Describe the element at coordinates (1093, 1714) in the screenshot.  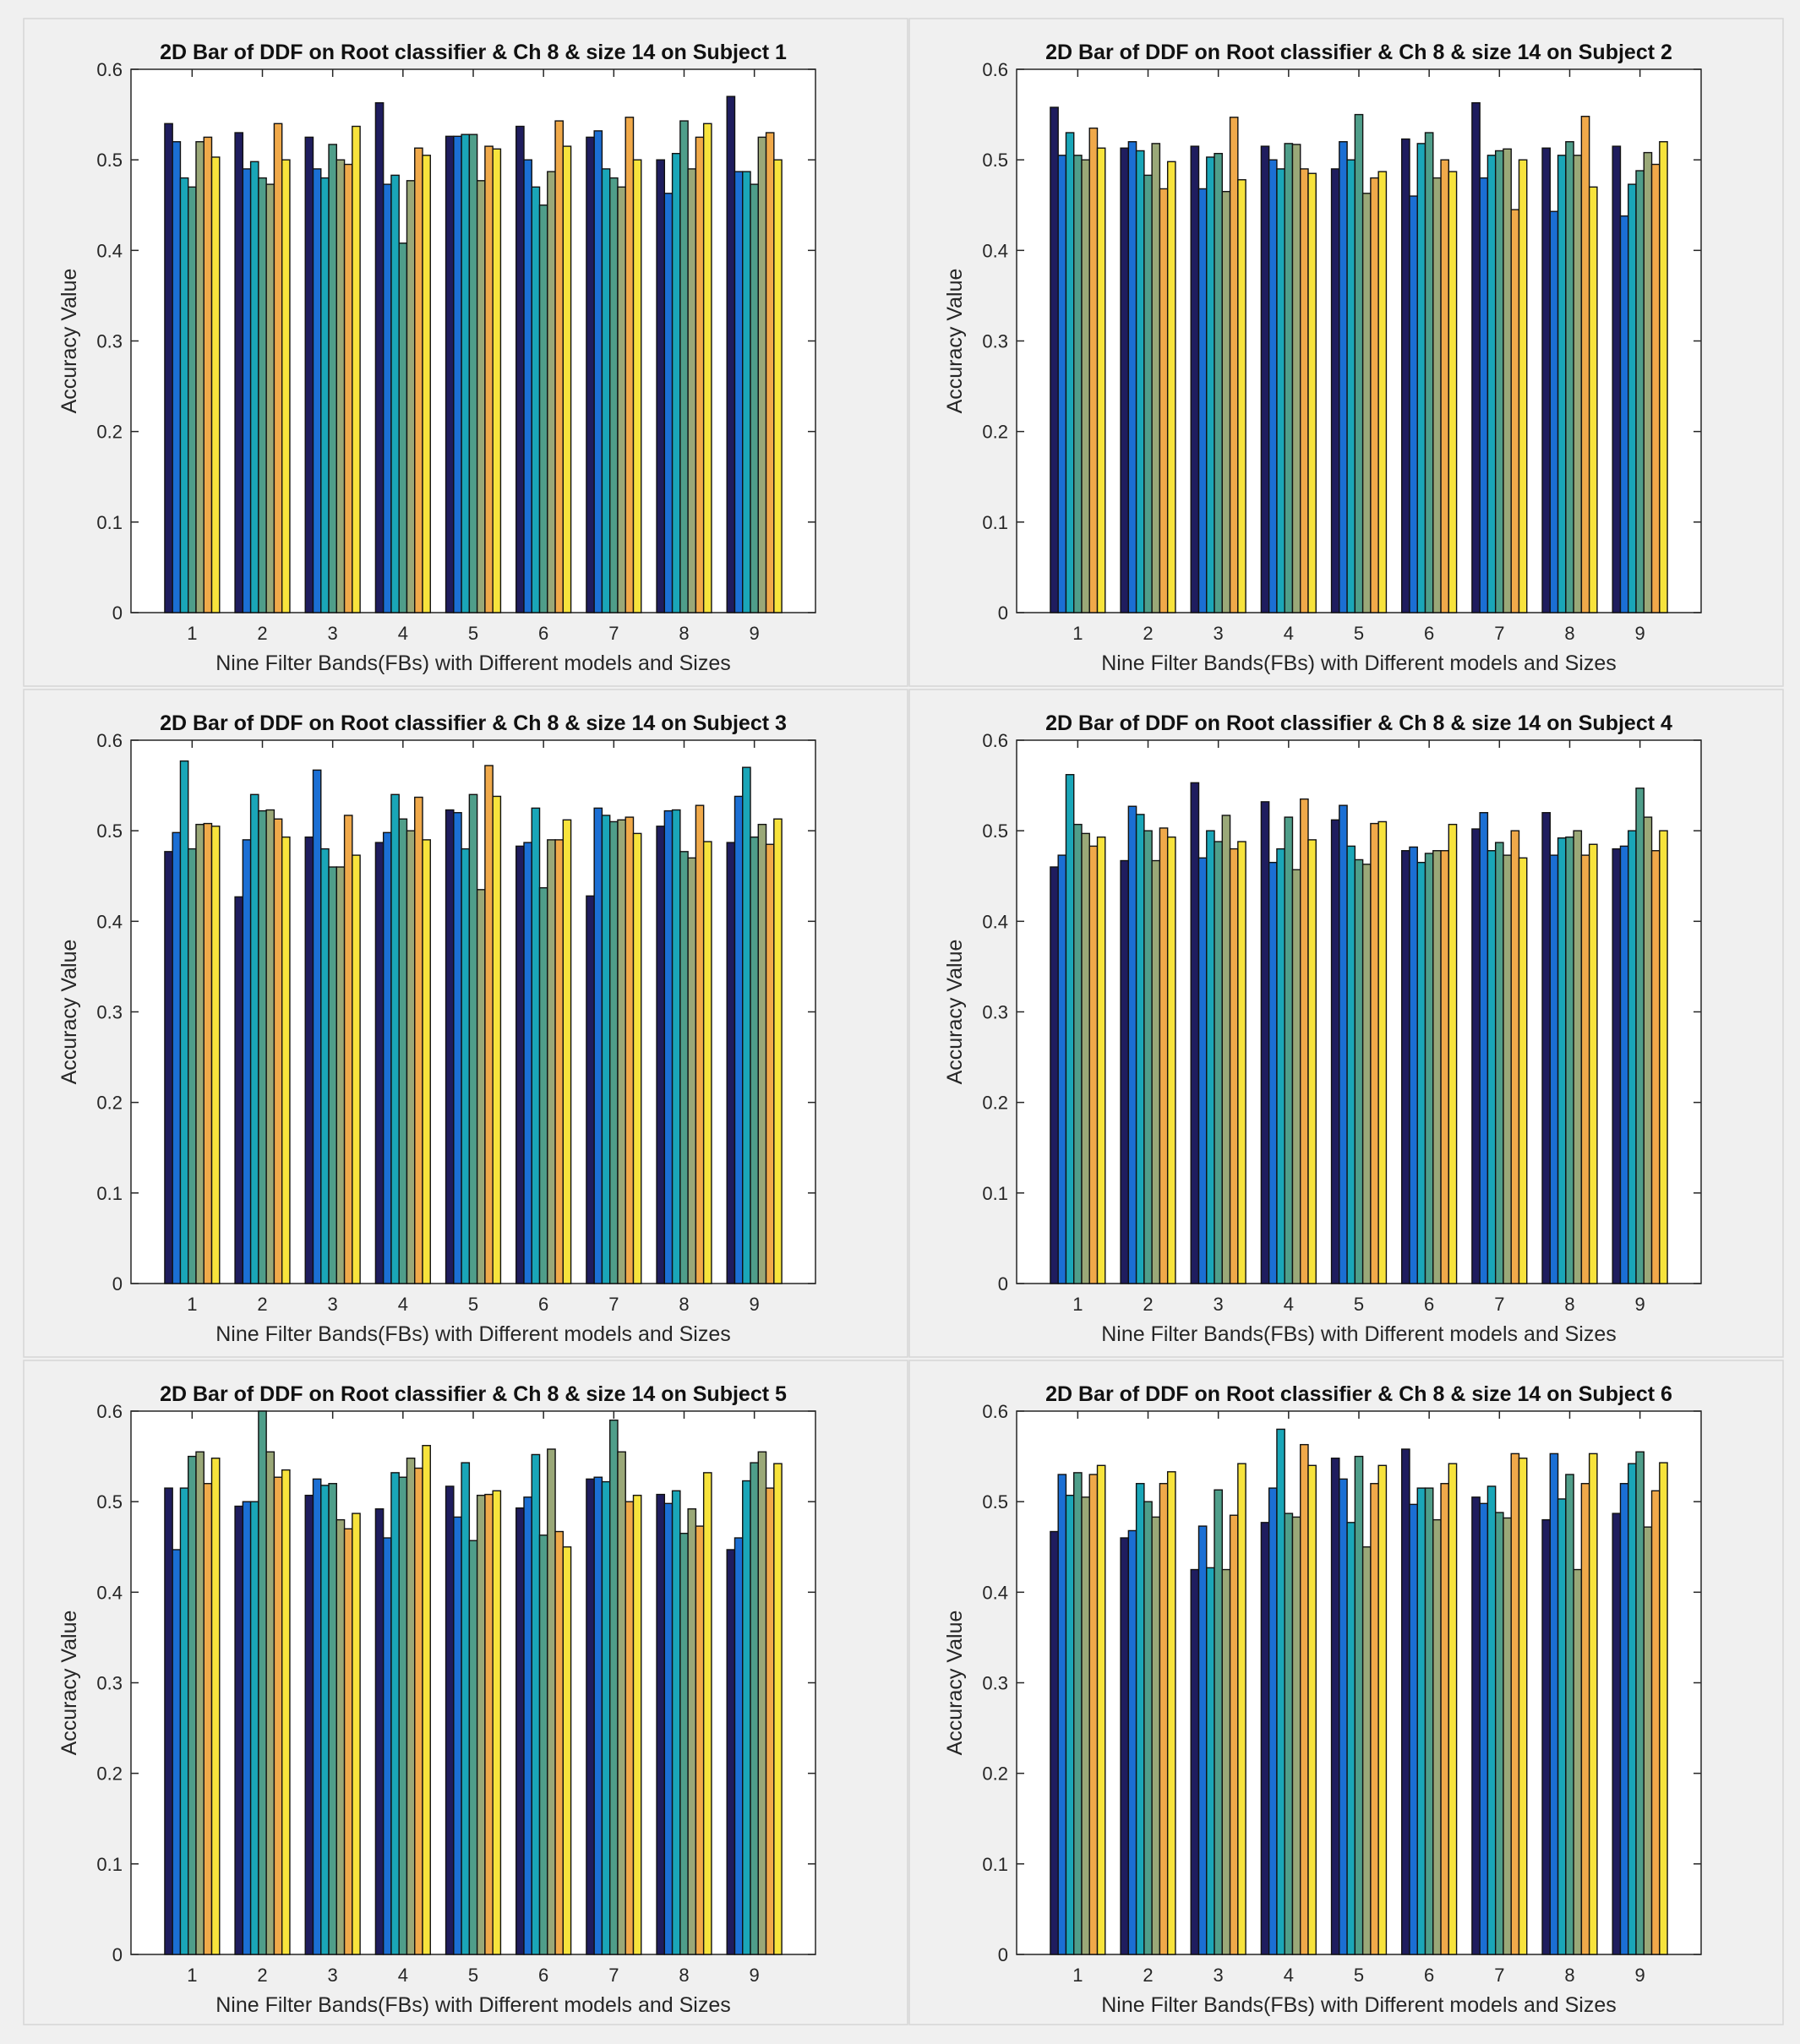
I see `bar-fb1-series6` at that location.